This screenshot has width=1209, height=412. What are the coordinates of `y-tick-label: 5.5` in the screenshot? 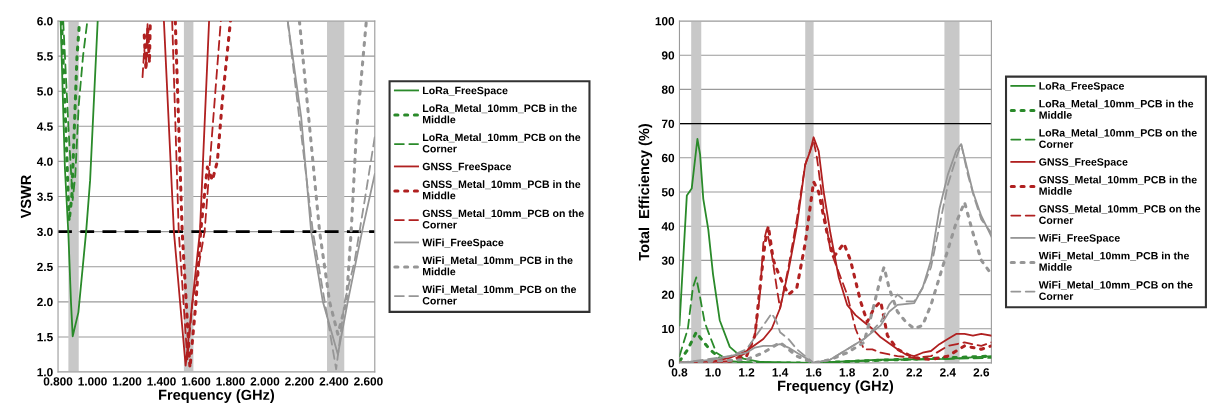 It's located at (45, 56).